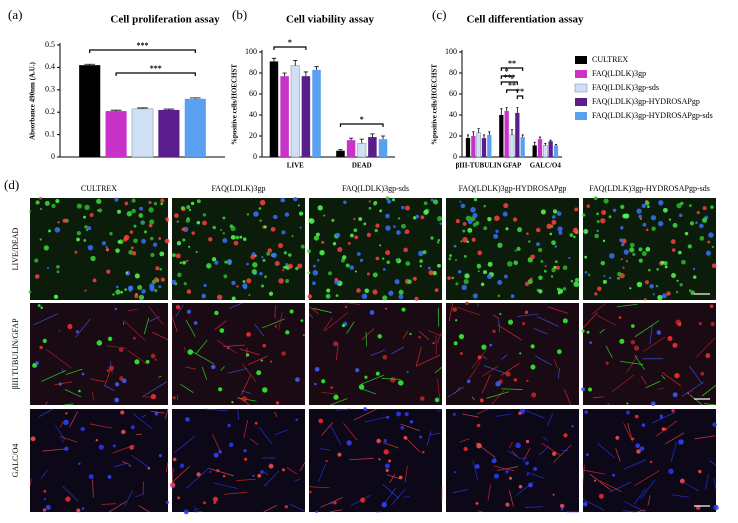 The width and height of the screenshot is (738, 523). What do you see at coordinates (238, 188) in the screenshot?
I see `column-title: FAQ(LDLK)3gp` at bounding box center [238, 188].